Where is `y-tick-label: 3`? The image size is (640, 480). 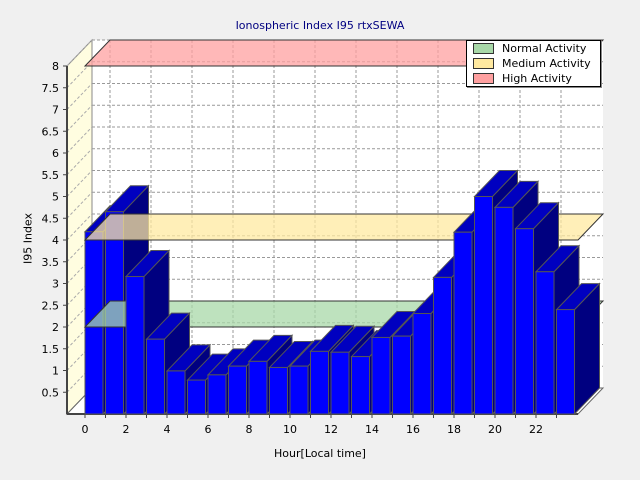
y-tick-label: 3 is located at coordinates (55, 284).